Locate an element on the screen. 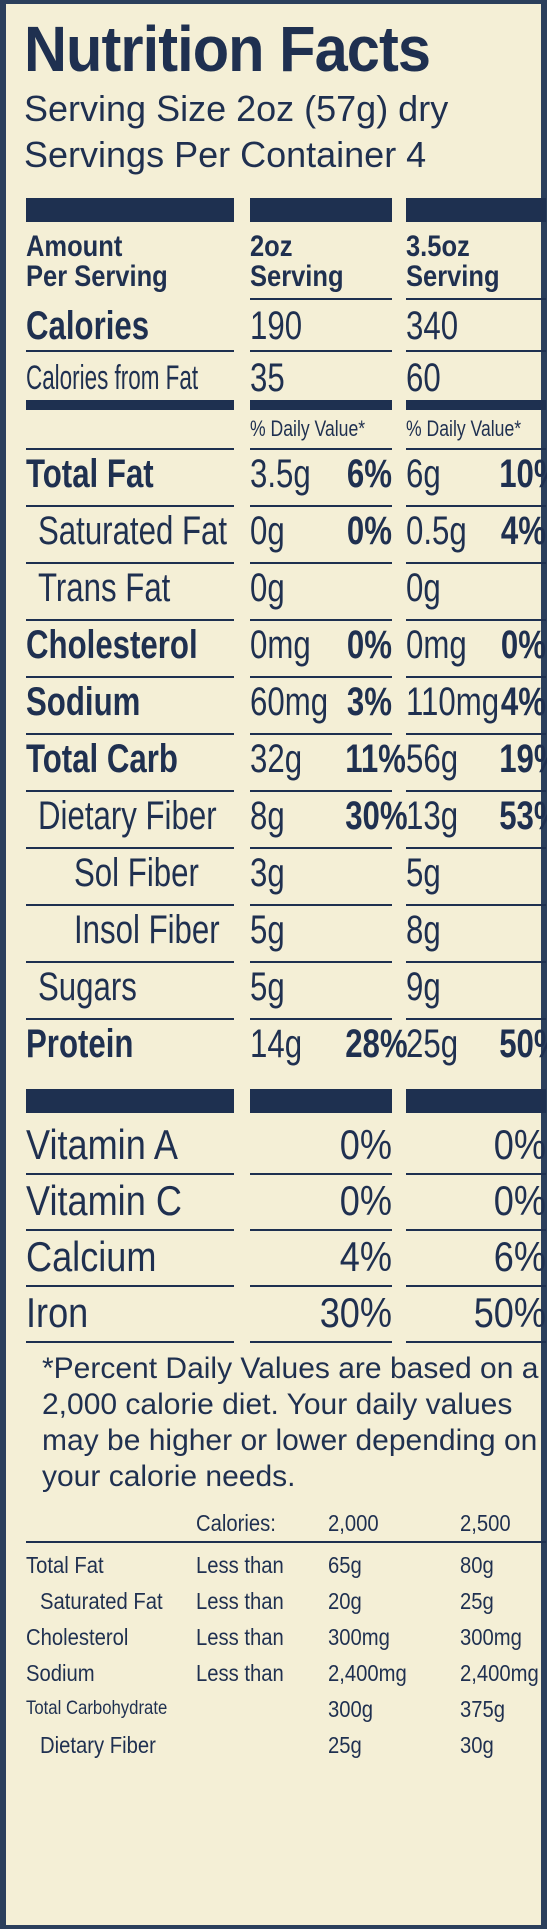 This screenshot has width=547, height=1929. nutrient-amount-col2: 110mg is located at coordinates (453, 702).